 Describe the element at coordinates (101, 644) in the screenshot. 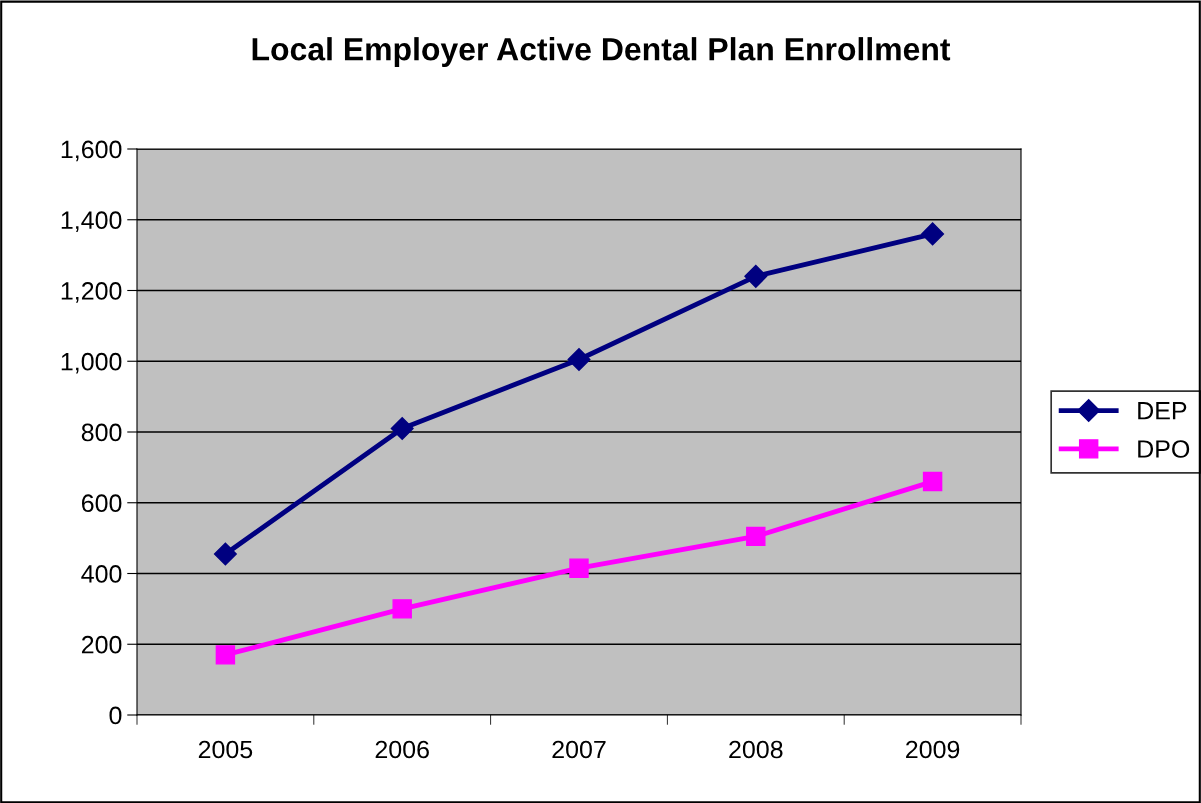

I see `y-tick-label: 200` at that location.